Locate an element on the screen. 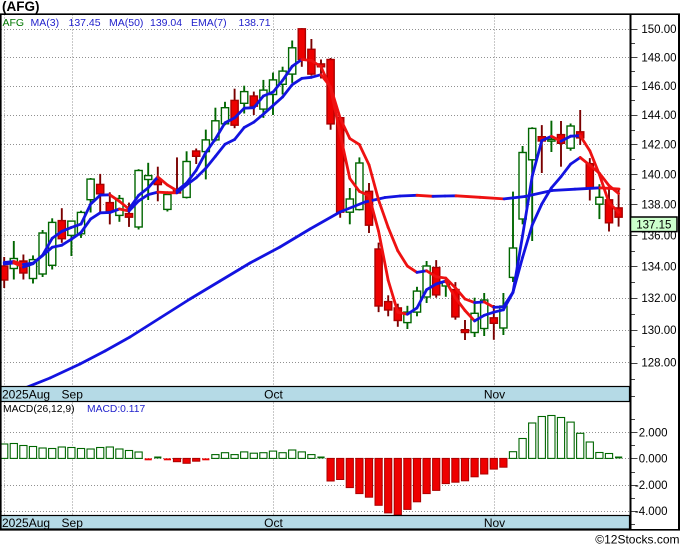 This screenshot has width=680, height=551. svg-text: 142.00 is located at coordinates (658, 146).